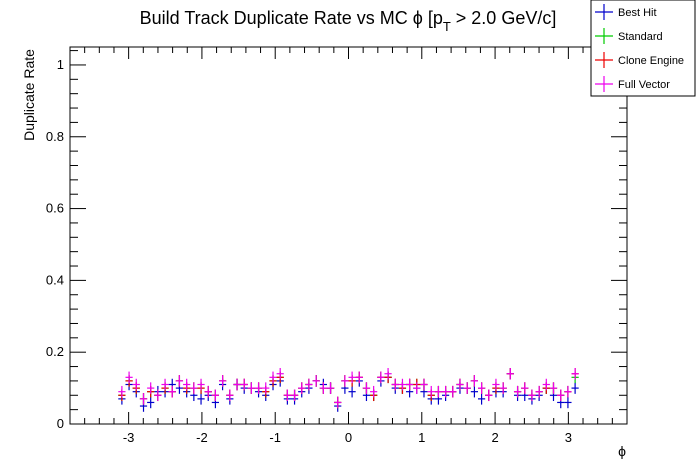 The image size is (696, 472). I want to click on y-tick-label: 0.2, so click(55, 351).